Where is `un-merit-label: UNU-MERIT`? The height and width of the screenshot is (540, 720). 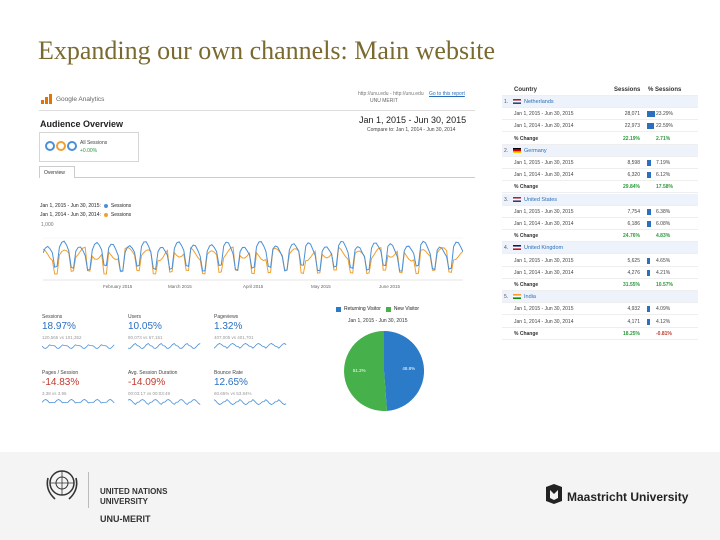
un-merit-label: UNU-MERIT is located at coordinates (125, 519).